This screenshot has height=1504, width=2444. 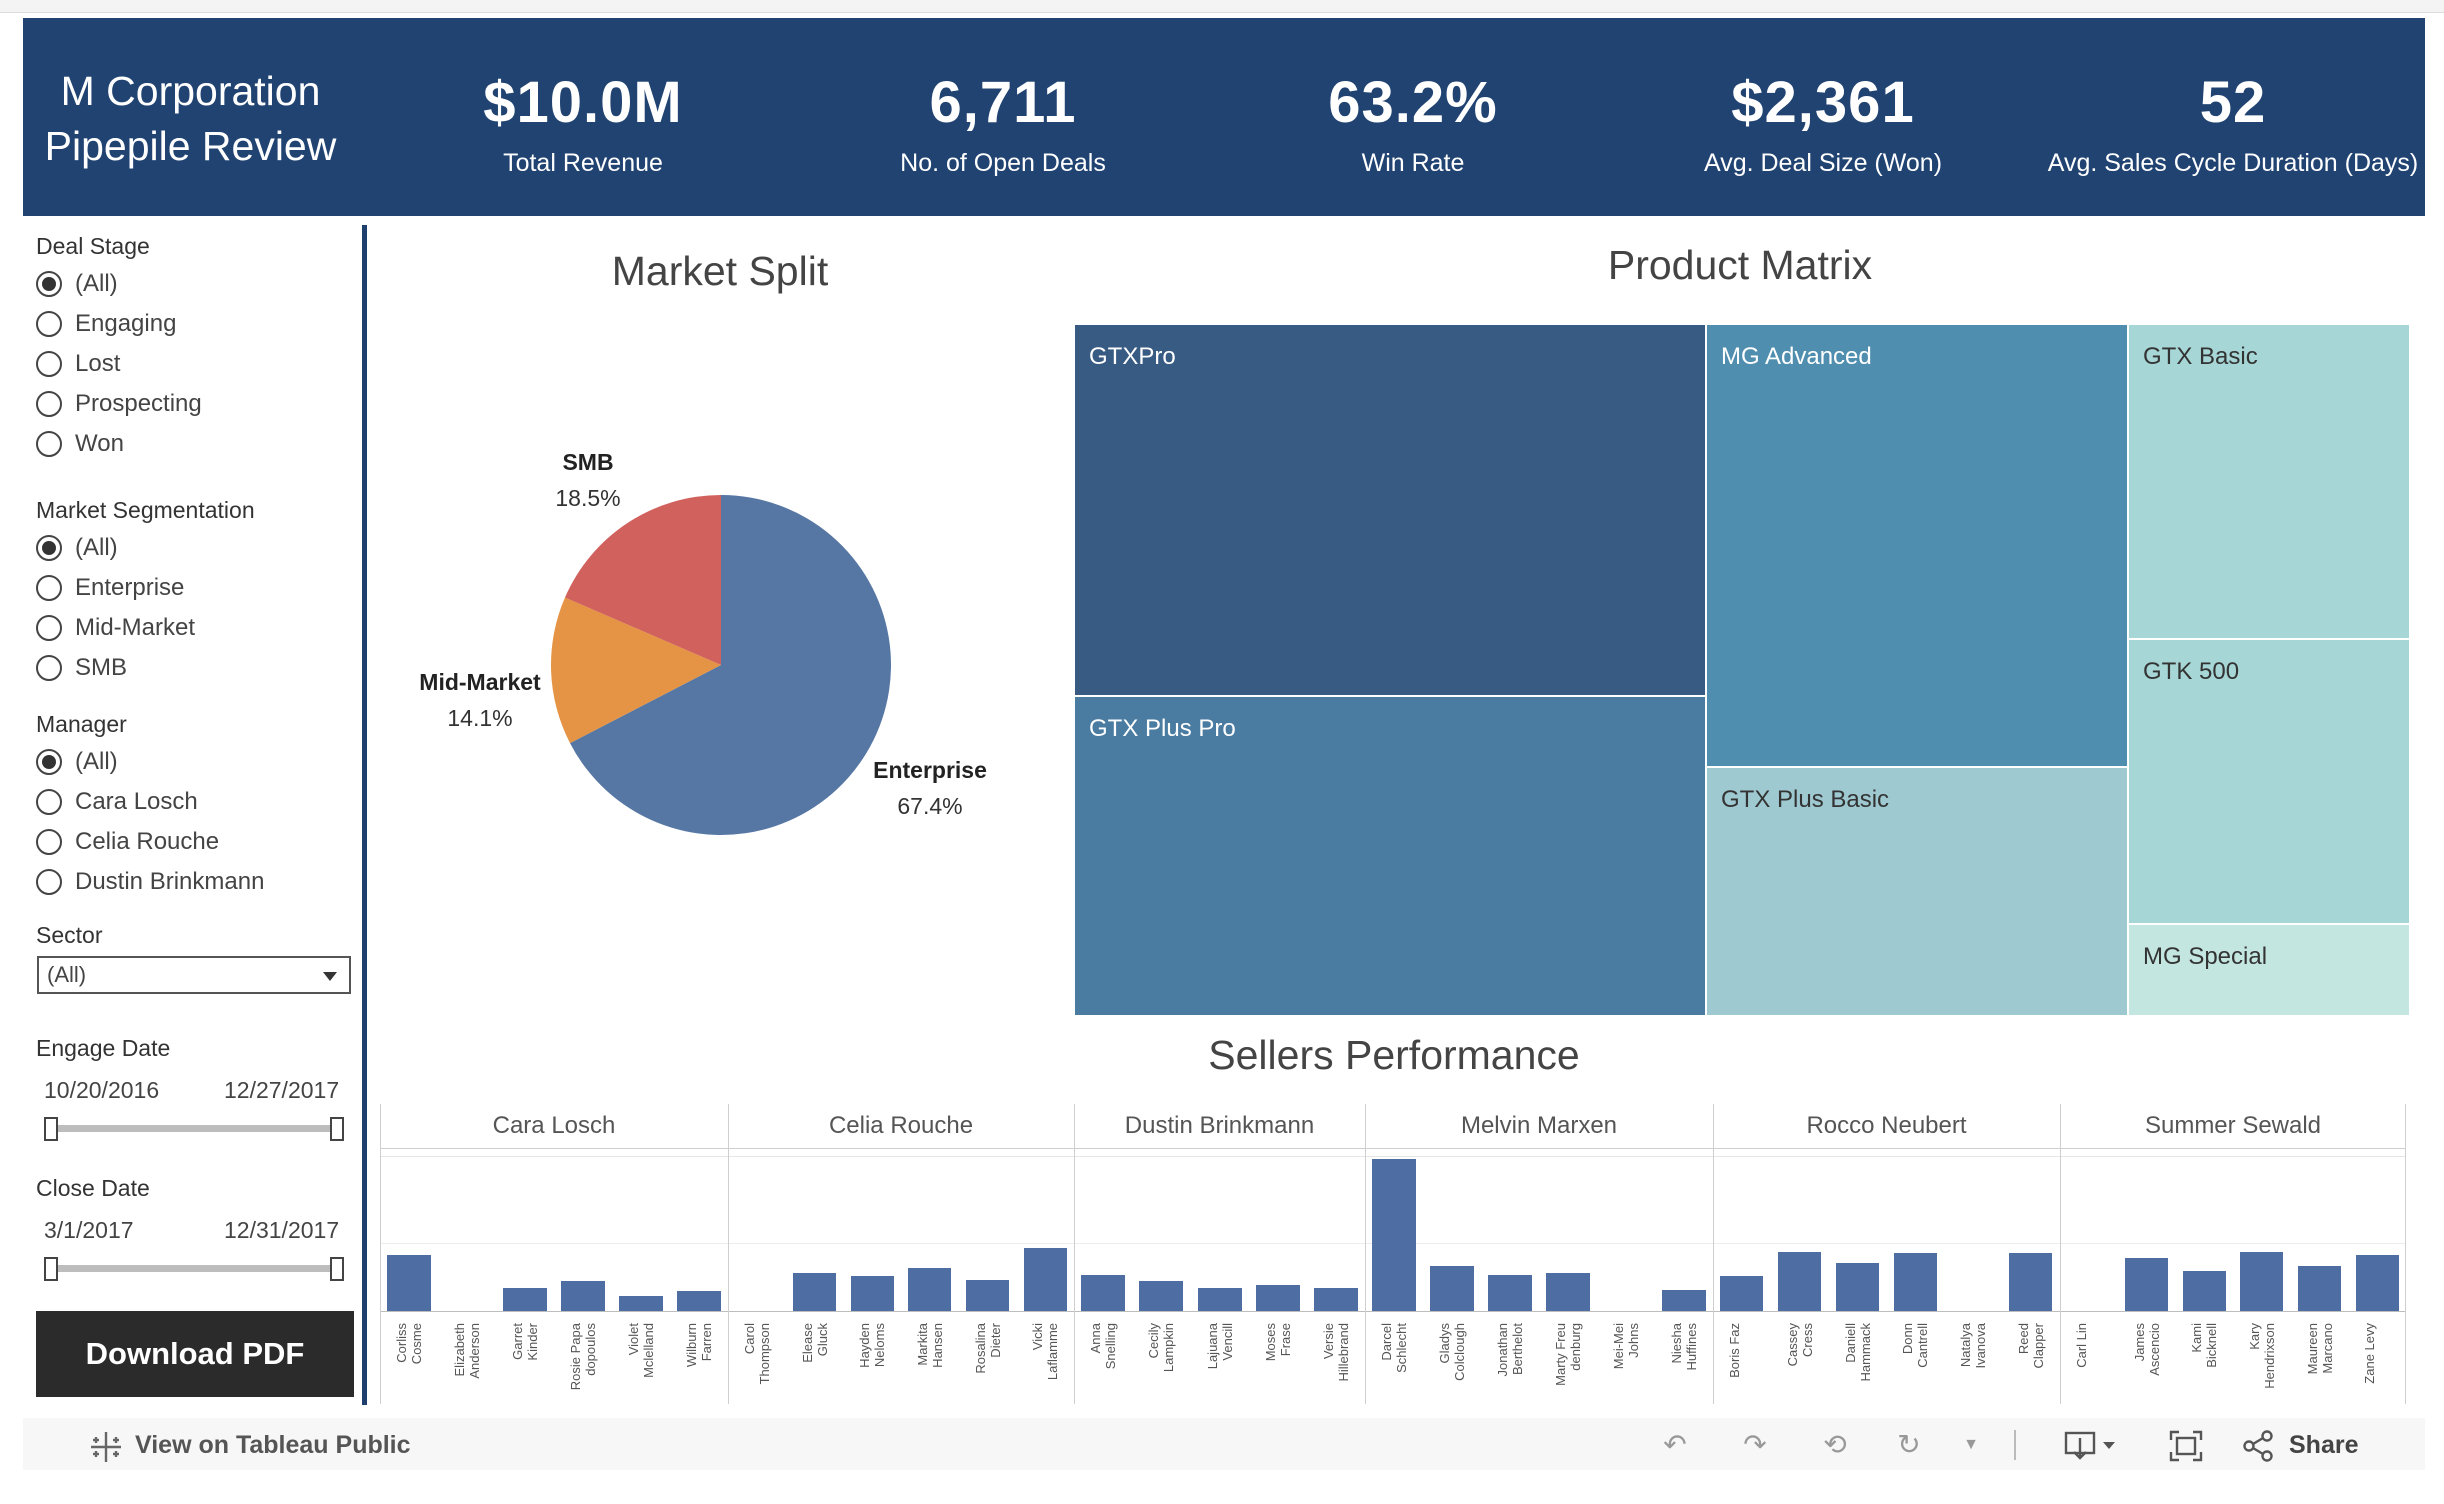 I want to click on radio-option: Dustin Brinkmann, so click(x=150, y=882).